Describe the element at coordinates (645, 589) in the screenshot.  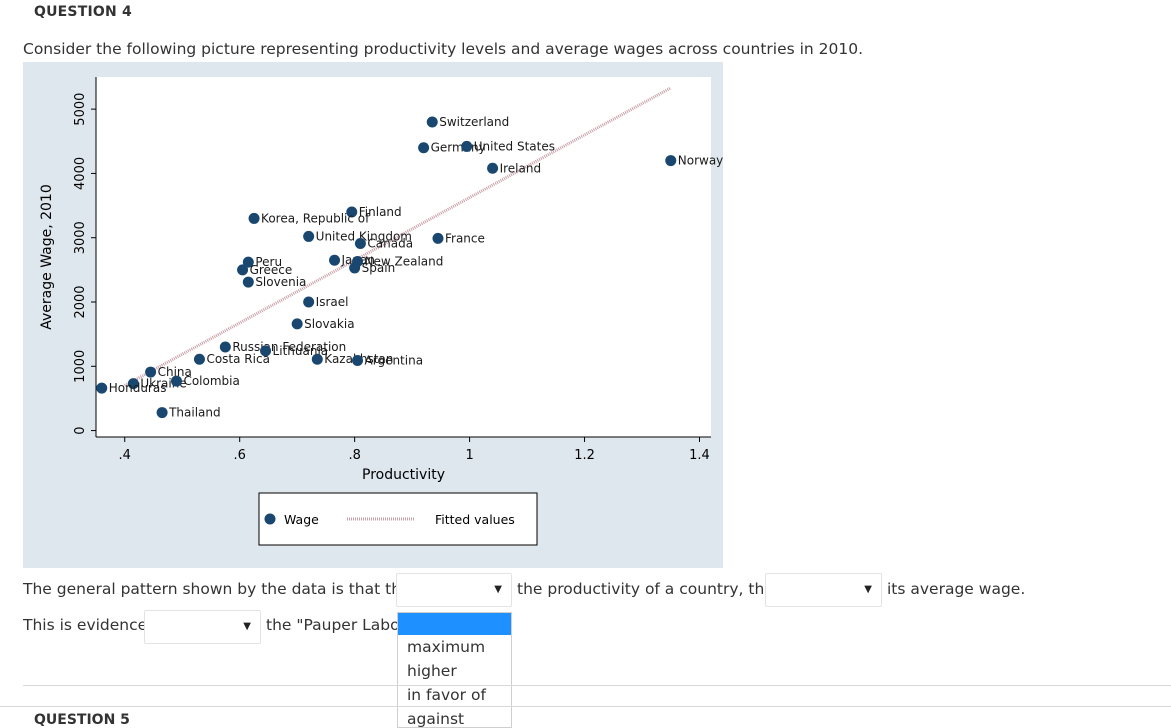
I see `sentence1-middle: the productivity of a country, the` at that location.